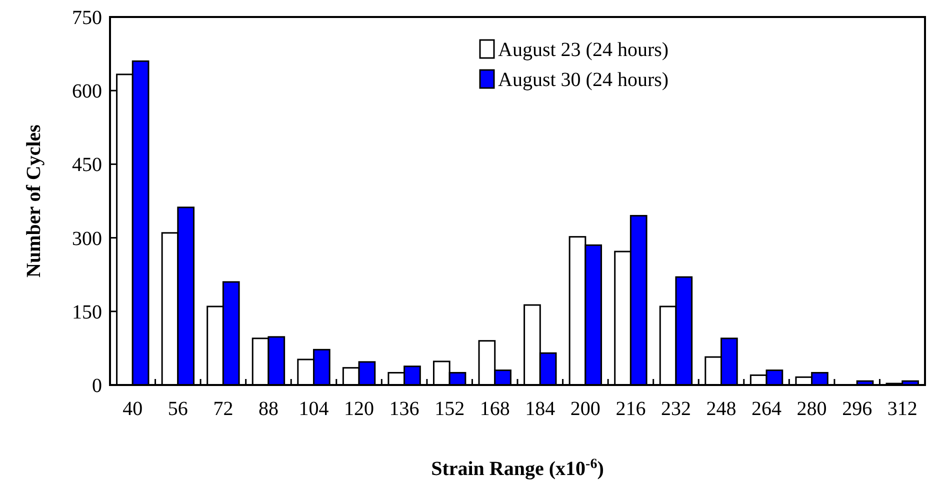 Image resolution: width=933 pixels, height=485 pixels. I want to click on x-tick-label: 232, so click(675, 409).